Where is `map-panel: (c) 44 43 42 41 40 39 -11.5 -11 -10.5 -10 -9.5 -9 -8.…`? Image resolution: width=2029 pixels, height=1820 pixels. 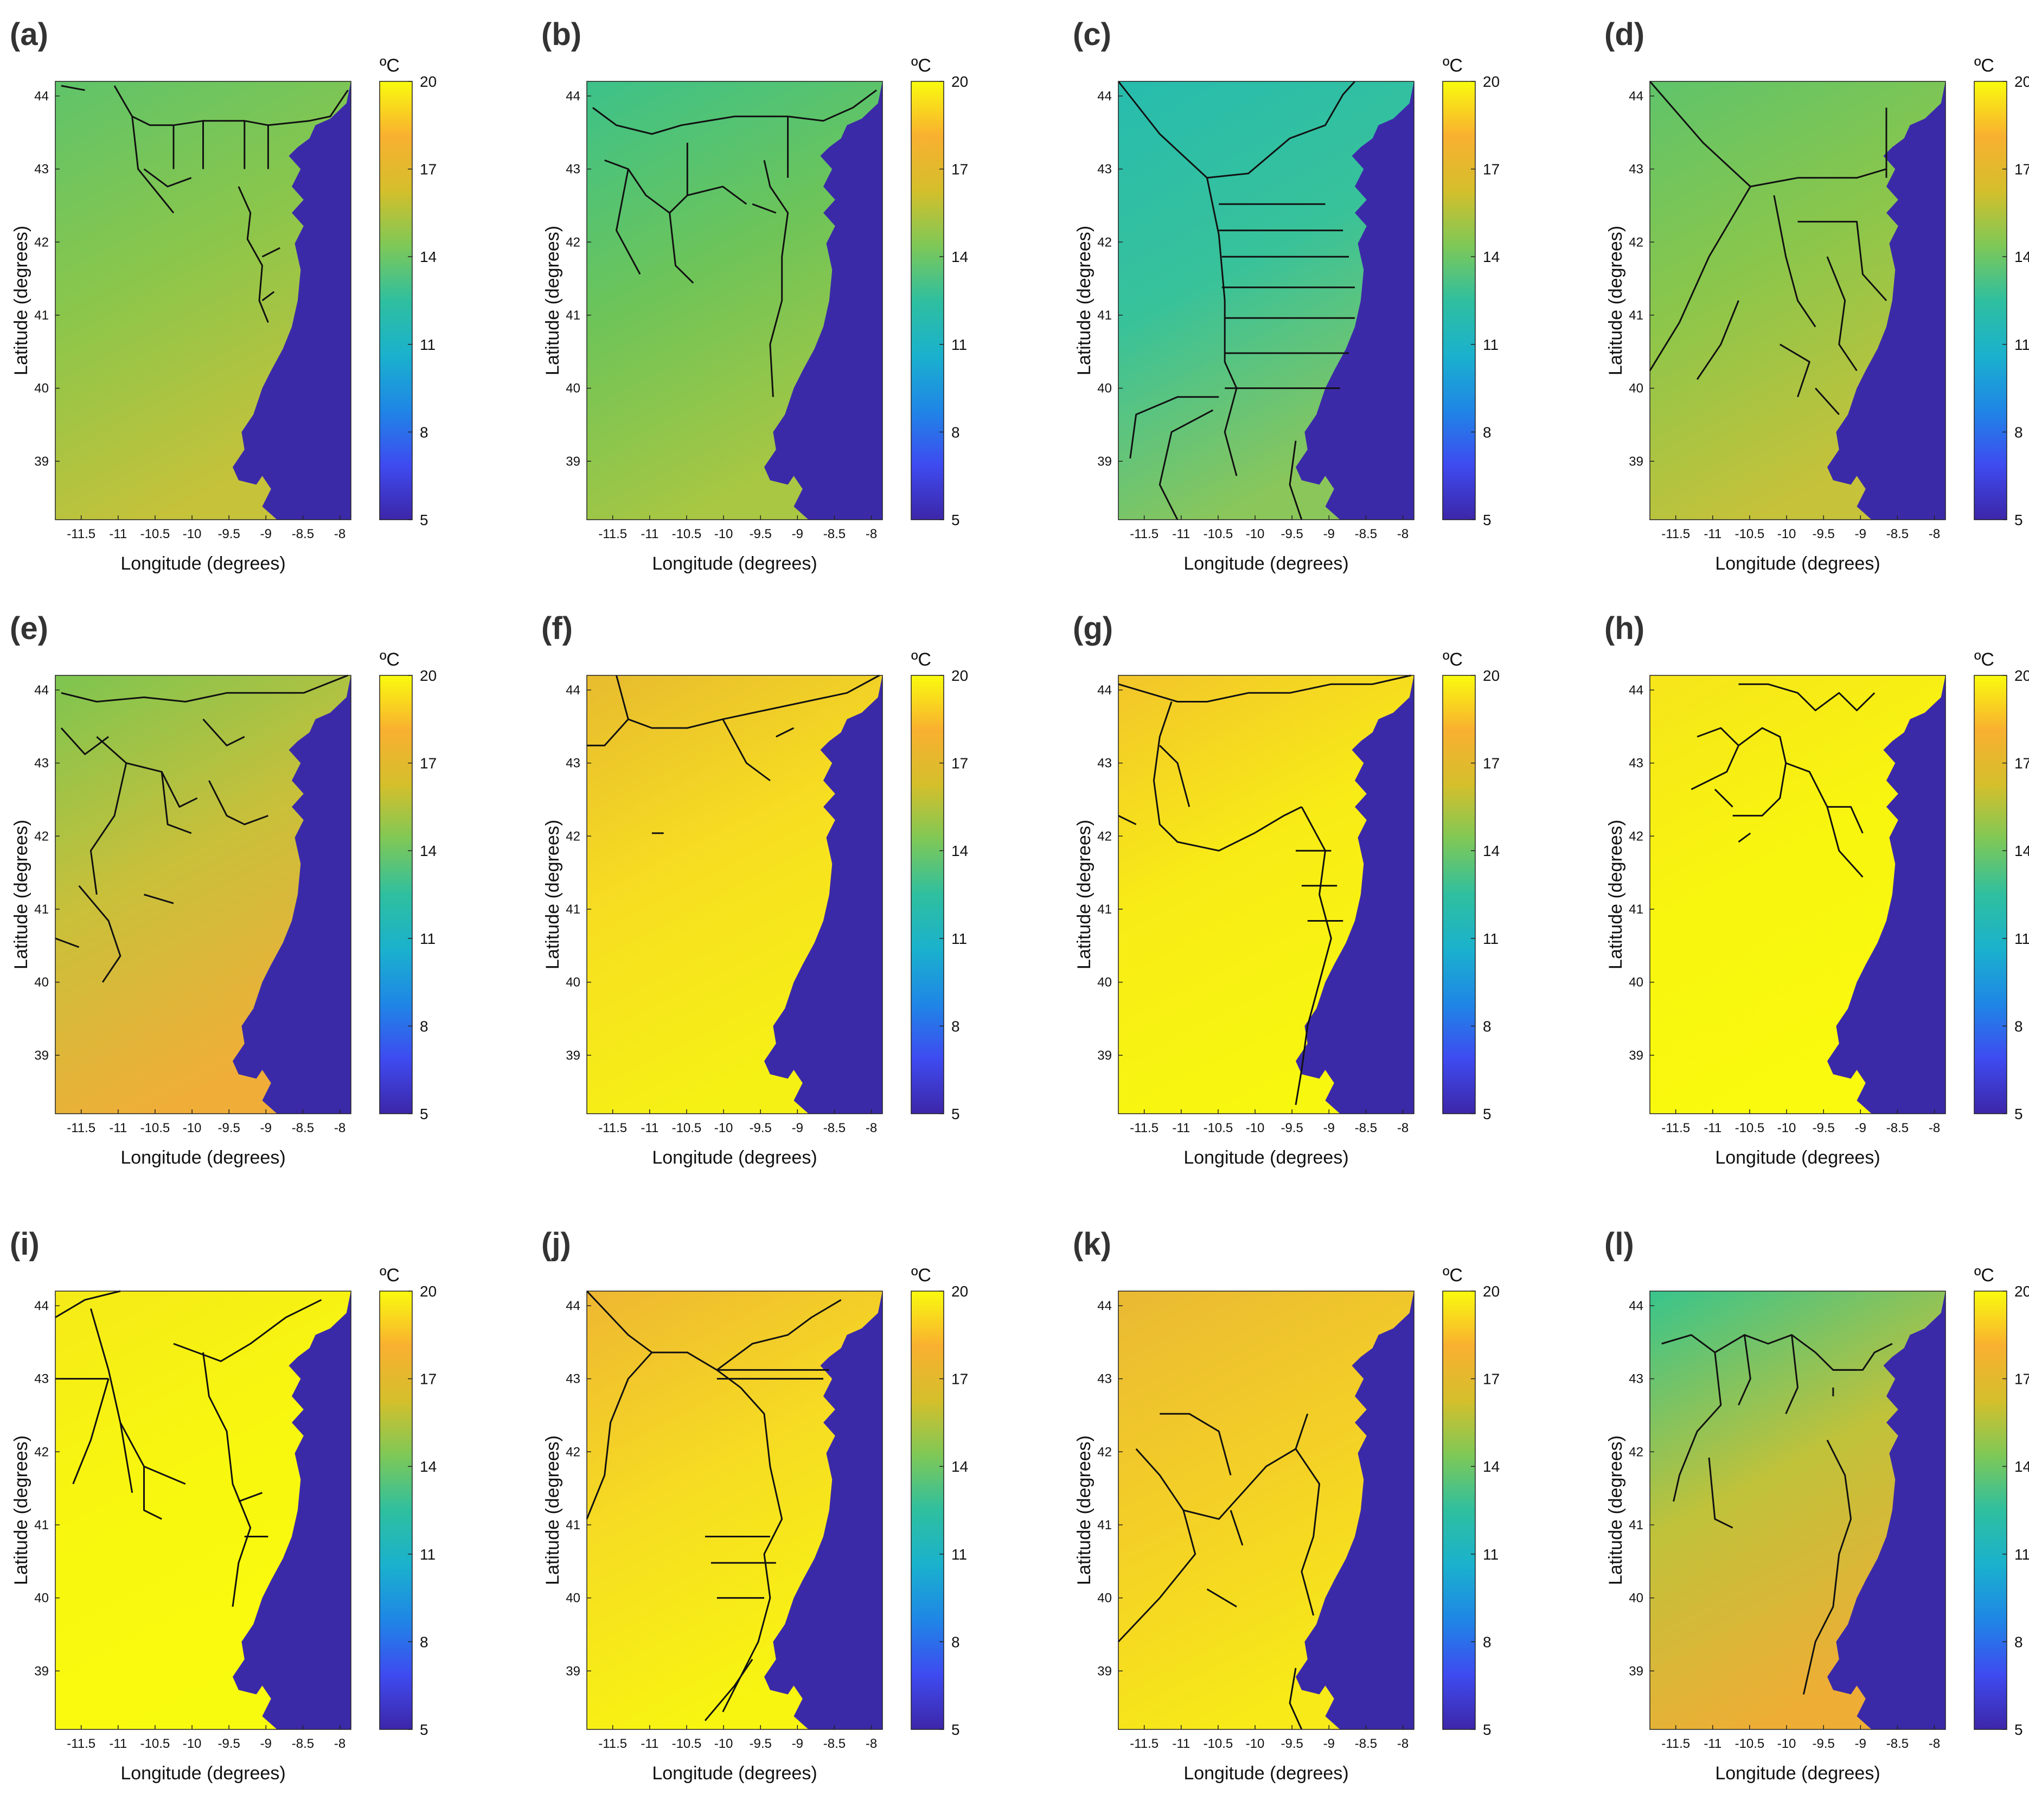
map-panel: (c) 44 43 42 41 40 39 -11.5 -11 -10.5 -10 -9.5 -9 -8.… is located at coordinates (1316, 313).